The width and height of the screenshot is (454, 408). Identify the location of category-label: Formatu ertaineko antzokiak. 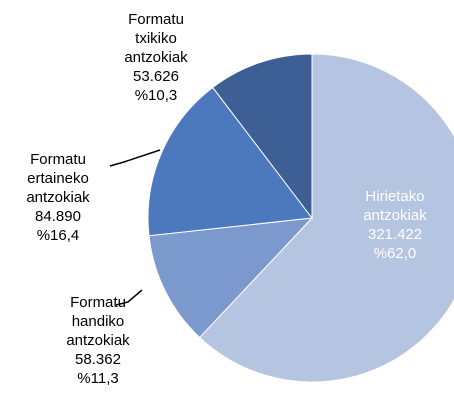
(58, 178).